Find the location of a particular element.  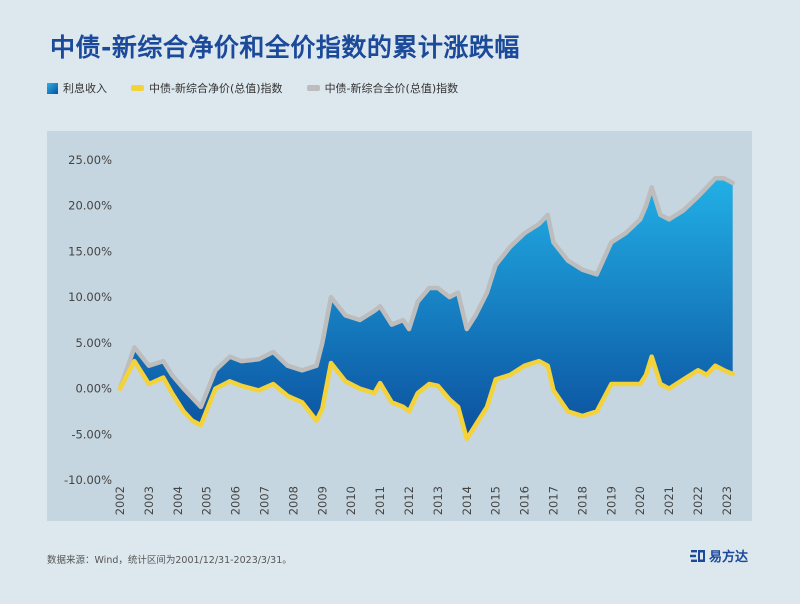

x-tick-label: 2009 is located at coordinates (322, 500).